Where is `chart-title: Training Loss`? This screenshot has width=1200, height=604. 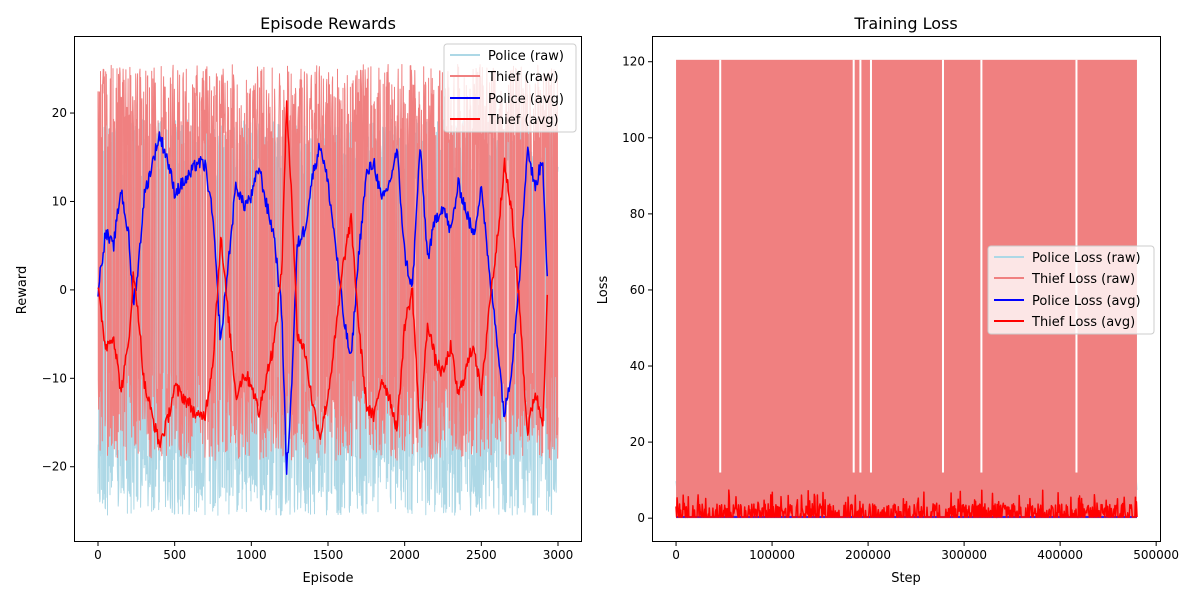 chart-title: Training Loss is located at coordinates (905, 23).